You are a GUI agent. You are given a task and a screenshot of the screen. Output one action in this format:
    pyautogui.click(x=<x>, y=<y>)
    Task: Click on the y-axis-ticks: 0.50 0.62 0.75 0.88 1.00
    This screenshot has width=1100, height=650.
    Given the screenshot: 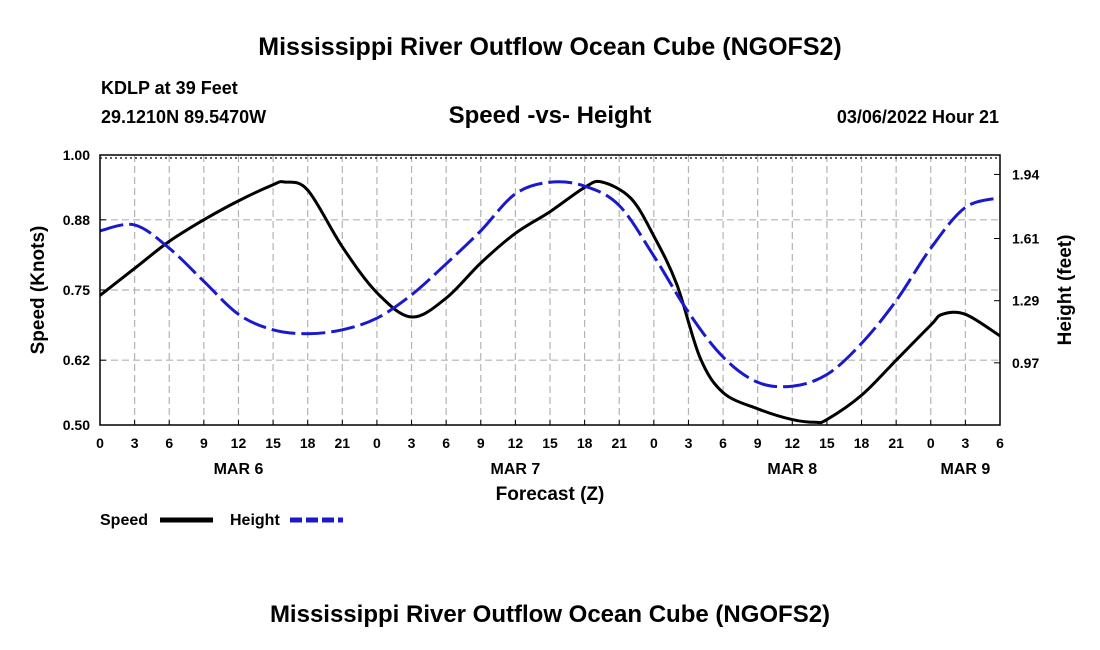 What is the action you would take?
    pyautogui.click(x=84, y=290)
    